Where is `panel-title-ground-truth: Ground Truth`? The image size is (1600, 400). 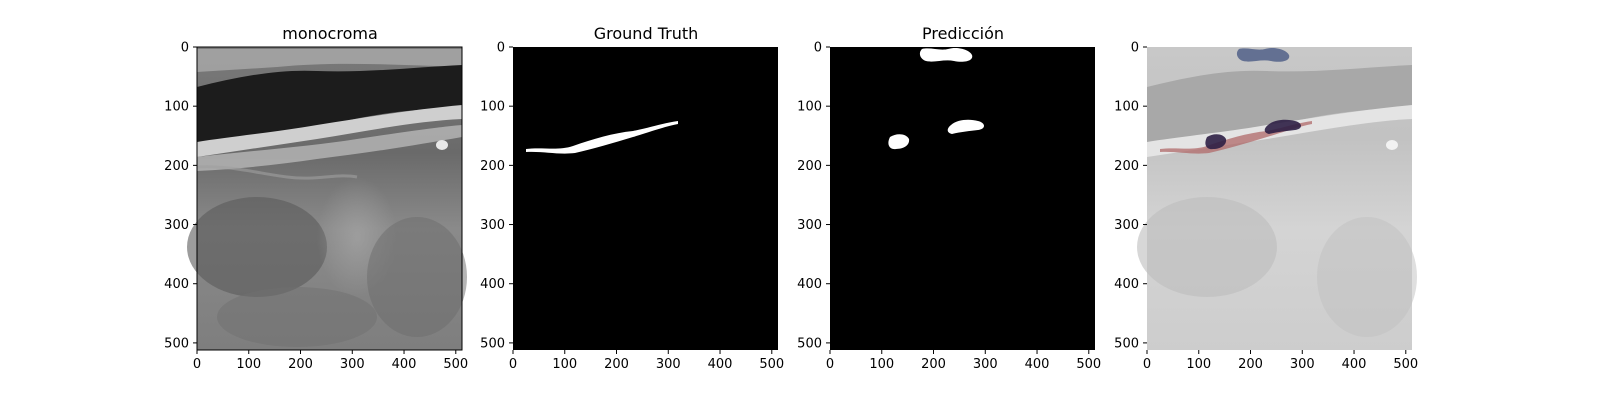
panel-title-ground-truth: Ground Truth is located at coordinates (646, 33).